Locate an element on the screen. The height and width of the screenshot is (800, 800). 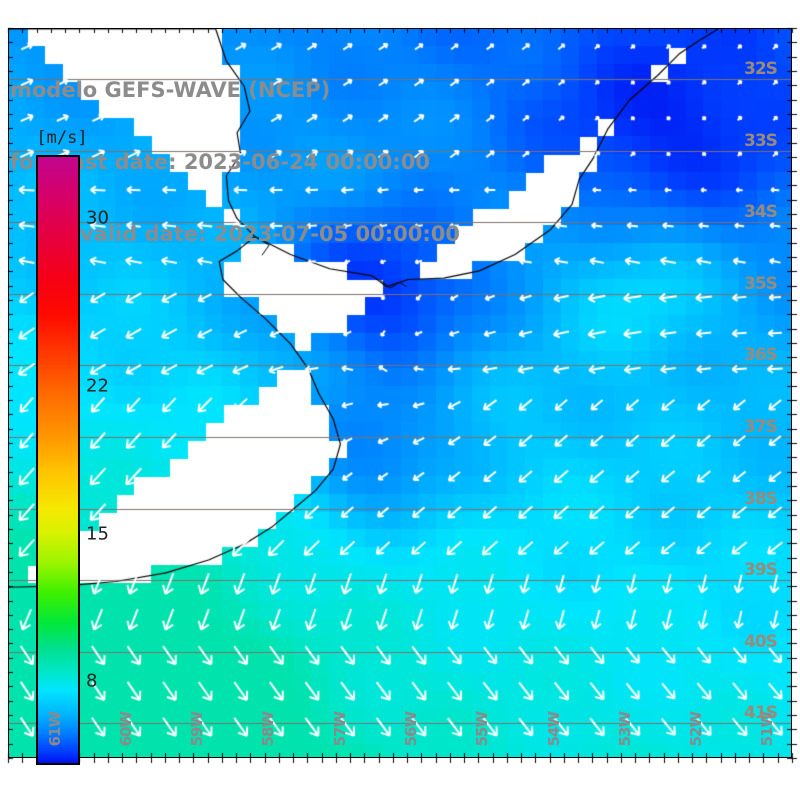
colorbar-tick-8: 8 is located at coordinates (92, 681).